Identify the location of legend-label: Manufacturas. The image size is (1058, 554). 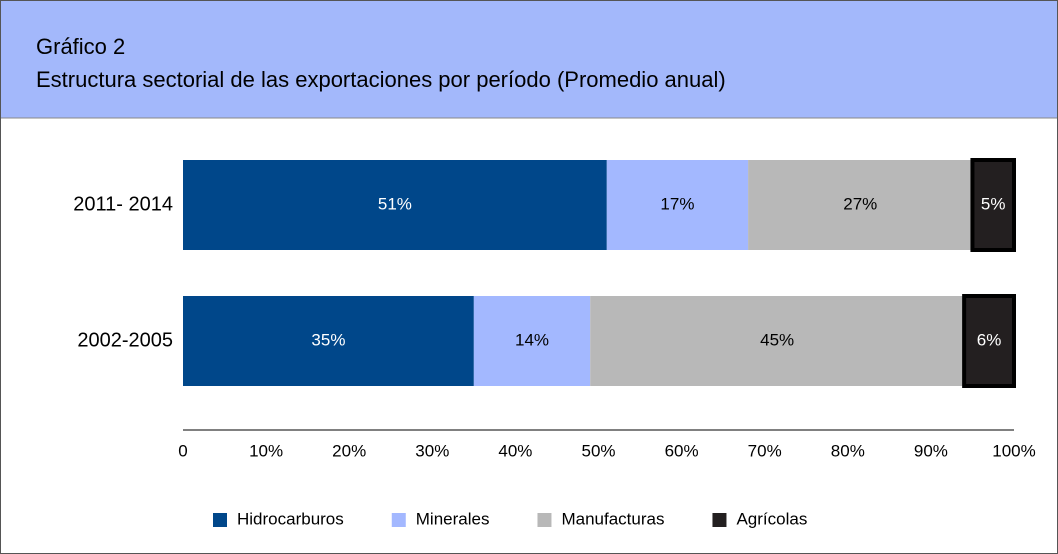
(612, 518).